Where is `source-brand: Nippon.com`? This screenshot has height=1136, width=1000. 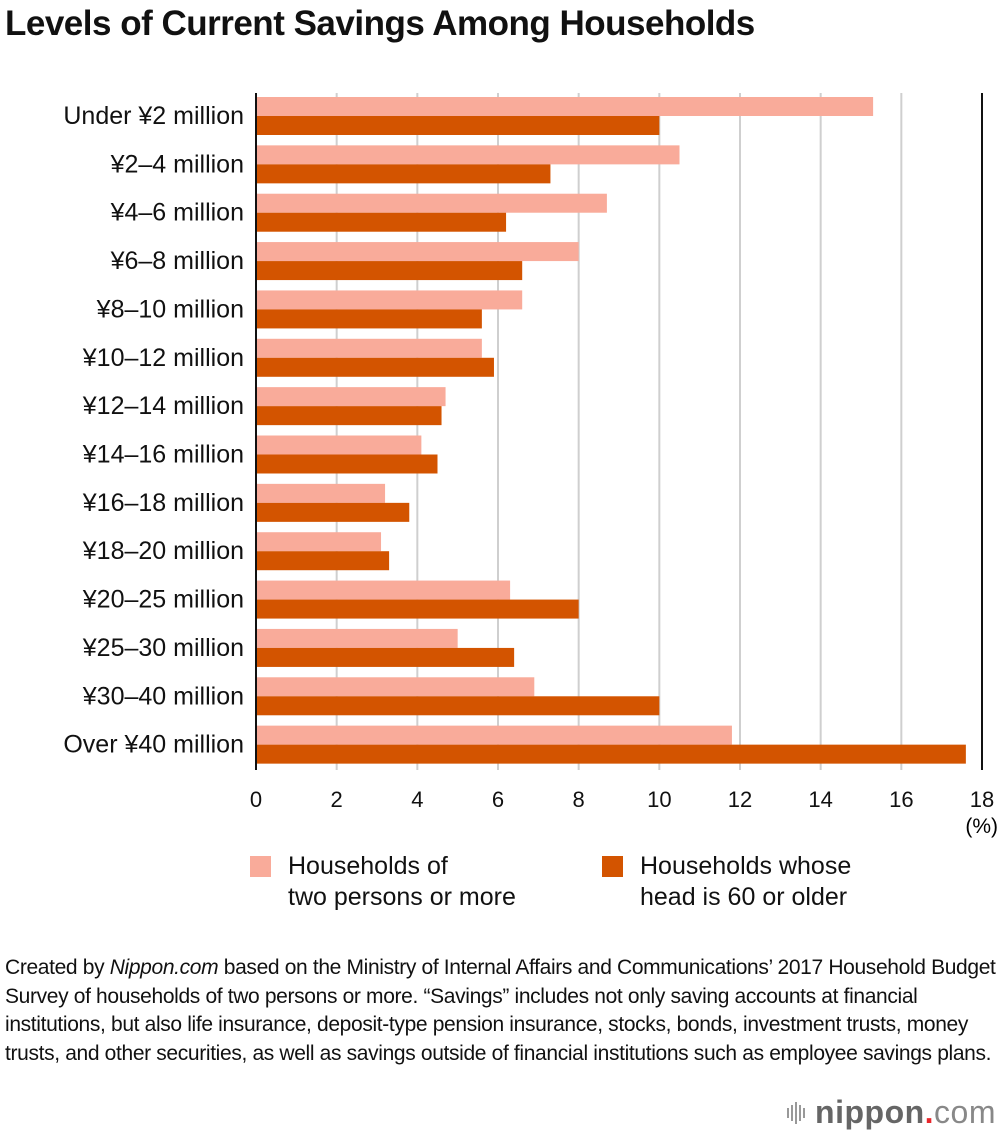
source-brand: Nippon.com is located at coordinates (164, 967).